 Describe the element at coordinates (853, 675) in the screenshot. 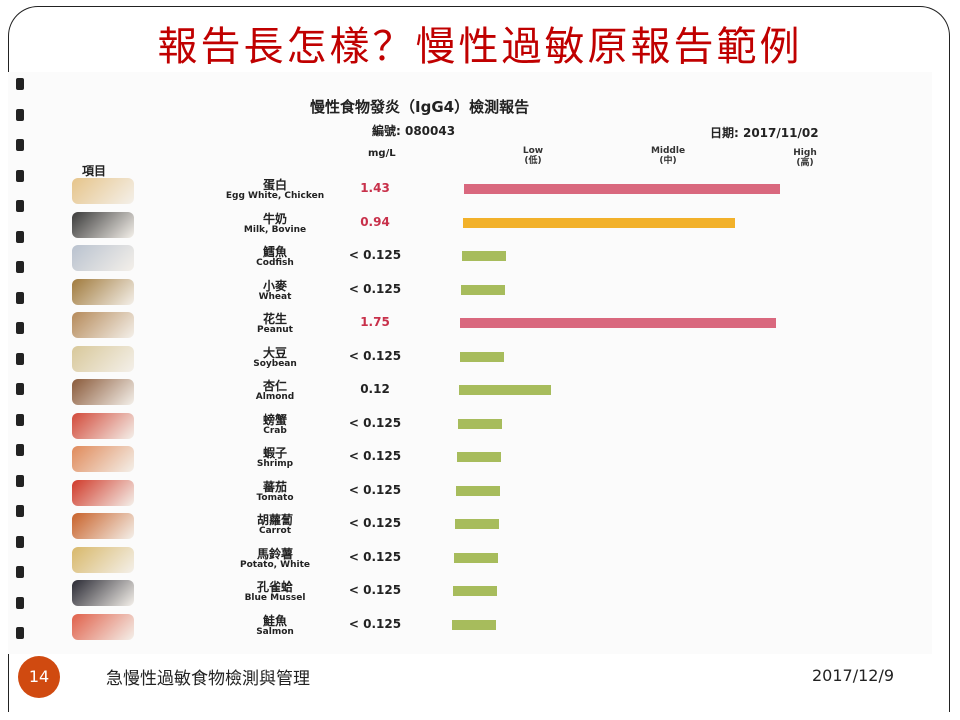

I see `footer-date: 2017/12/9` at that location.